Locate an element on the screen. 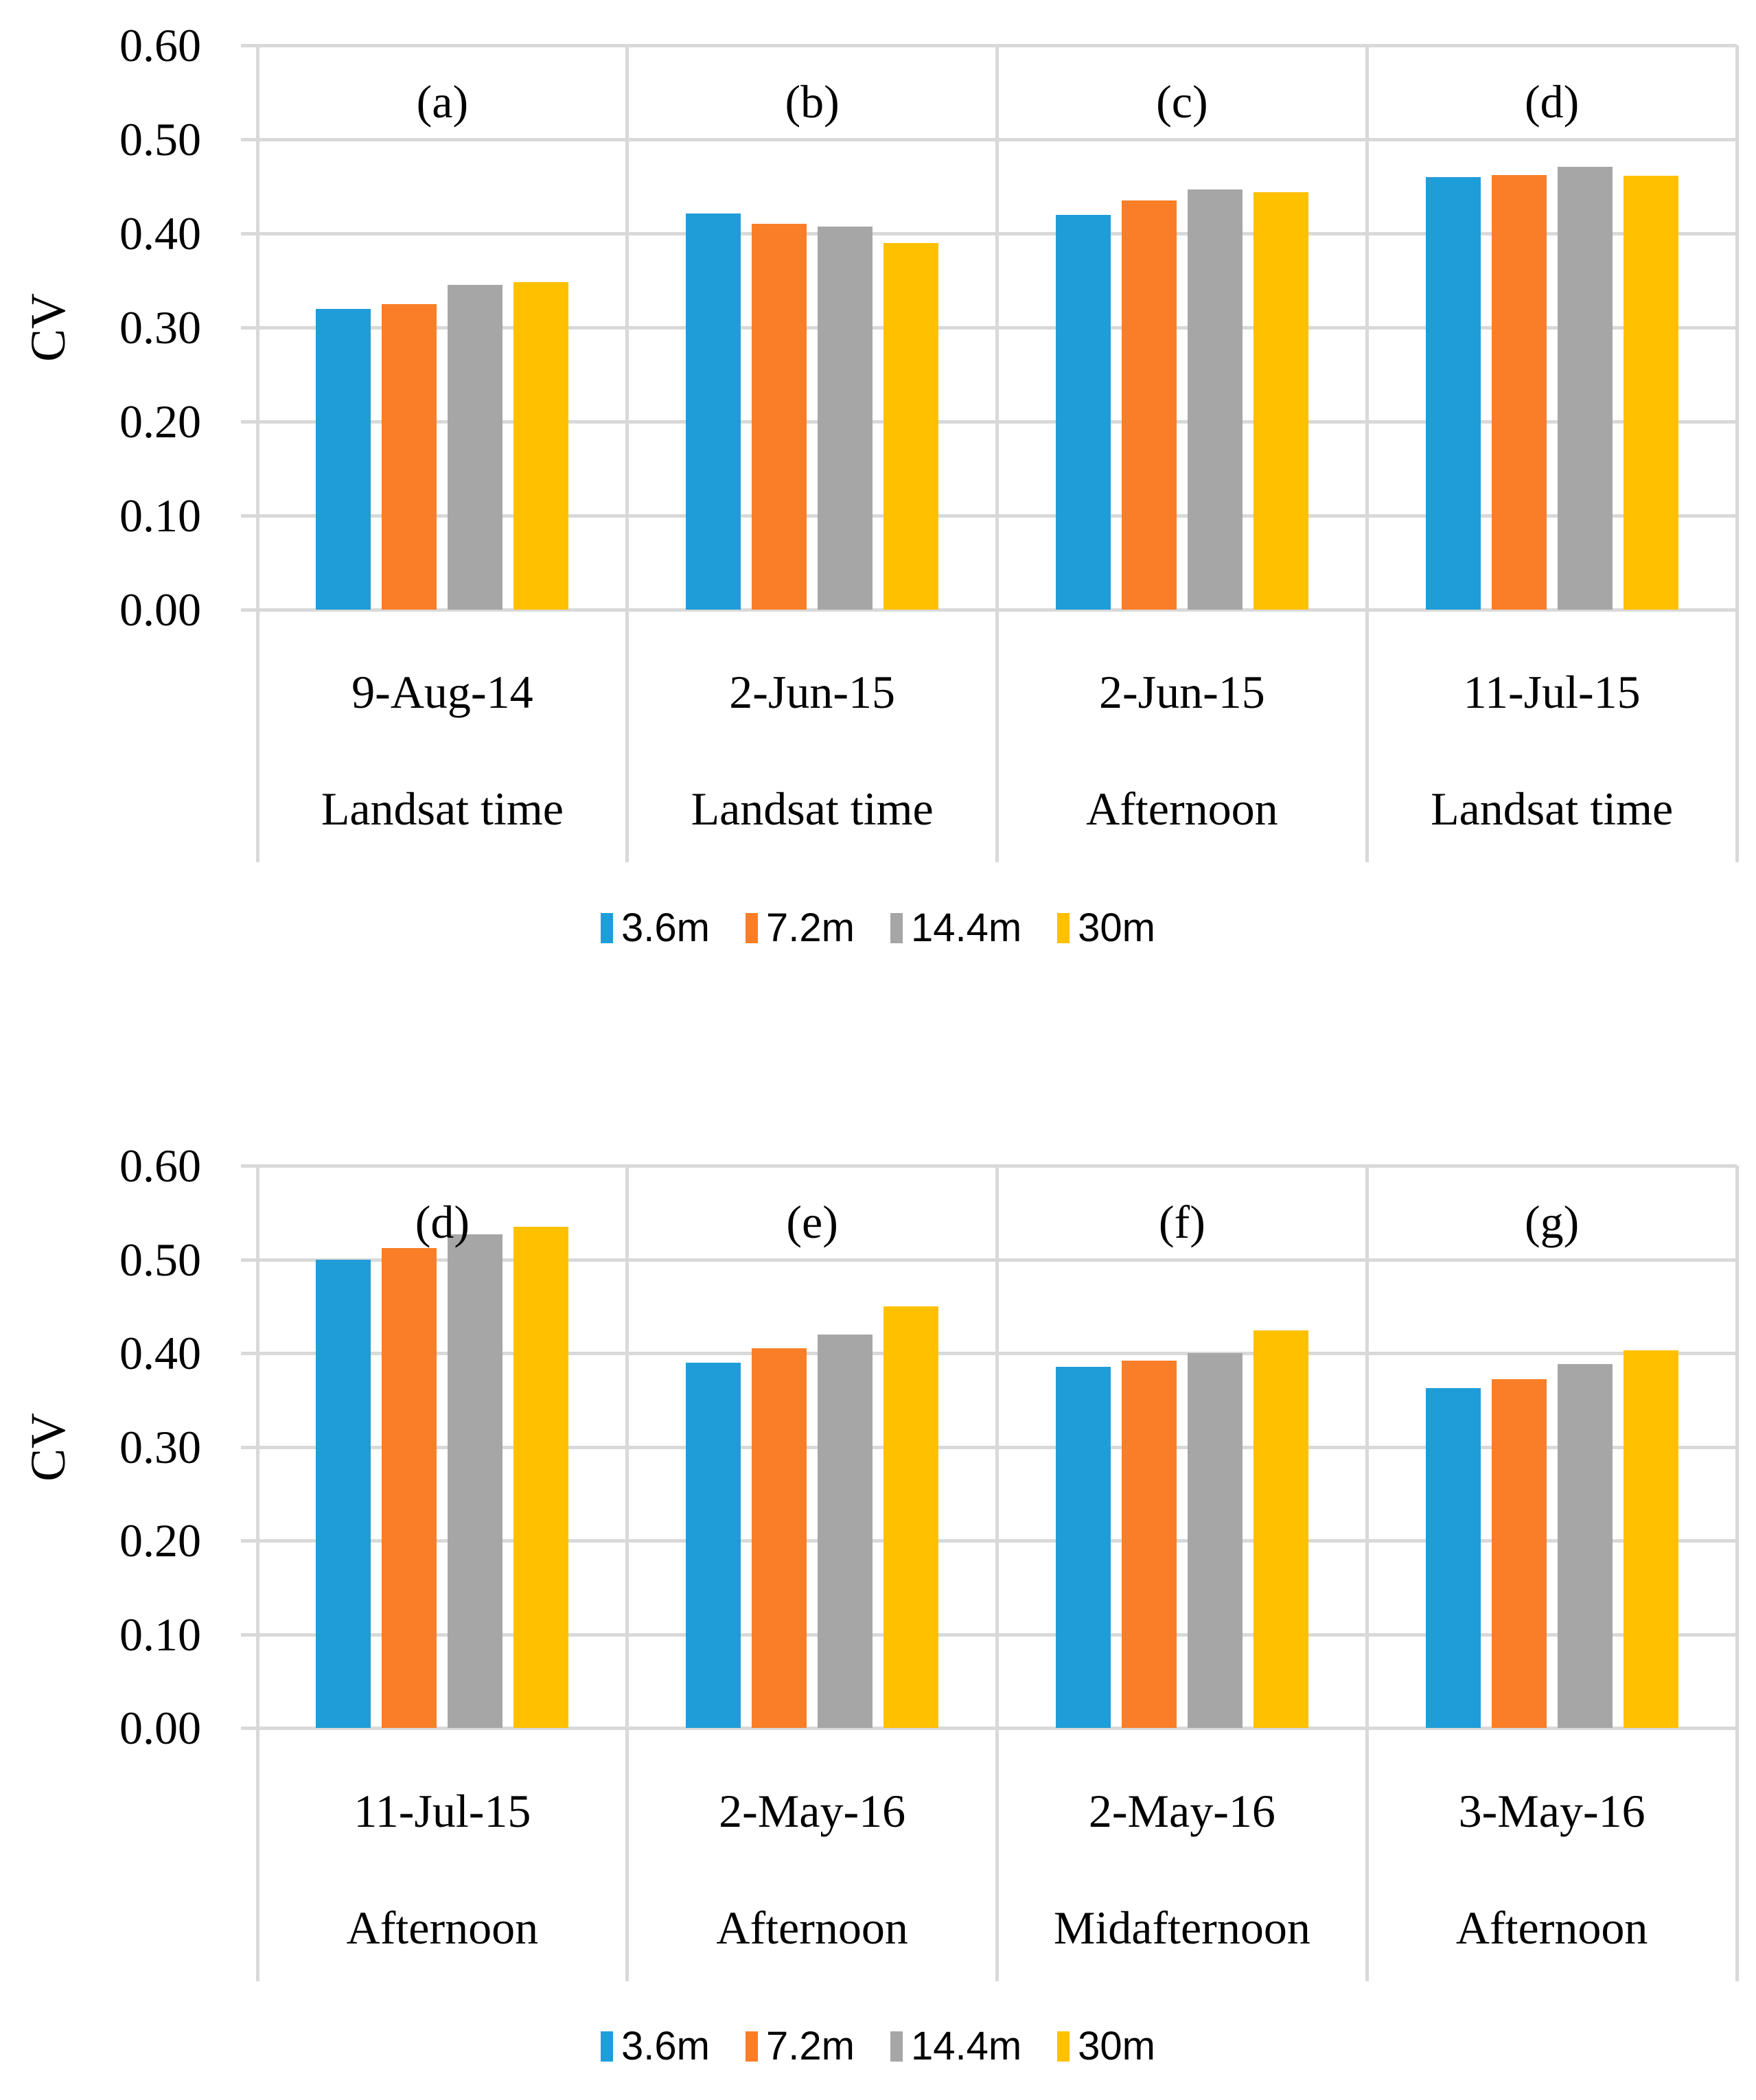 The width and height of the screenshot is (1756, 2100). x-axis-date-label: 2-Jun-15 is located at coordinates (812, 692).